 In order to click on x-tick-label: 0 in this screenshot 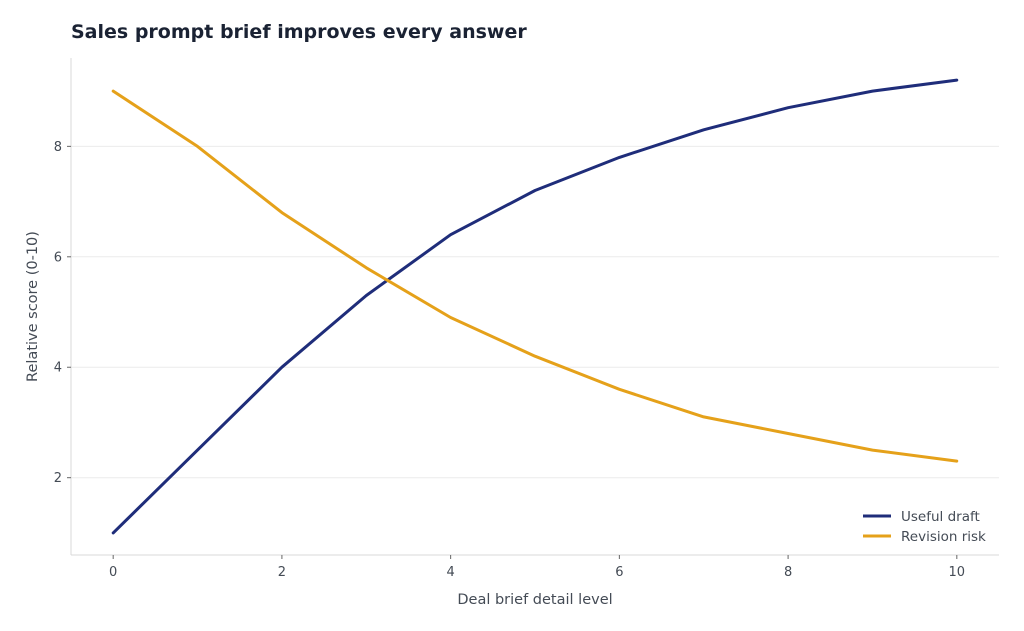, I will do `click(113, 572)`.